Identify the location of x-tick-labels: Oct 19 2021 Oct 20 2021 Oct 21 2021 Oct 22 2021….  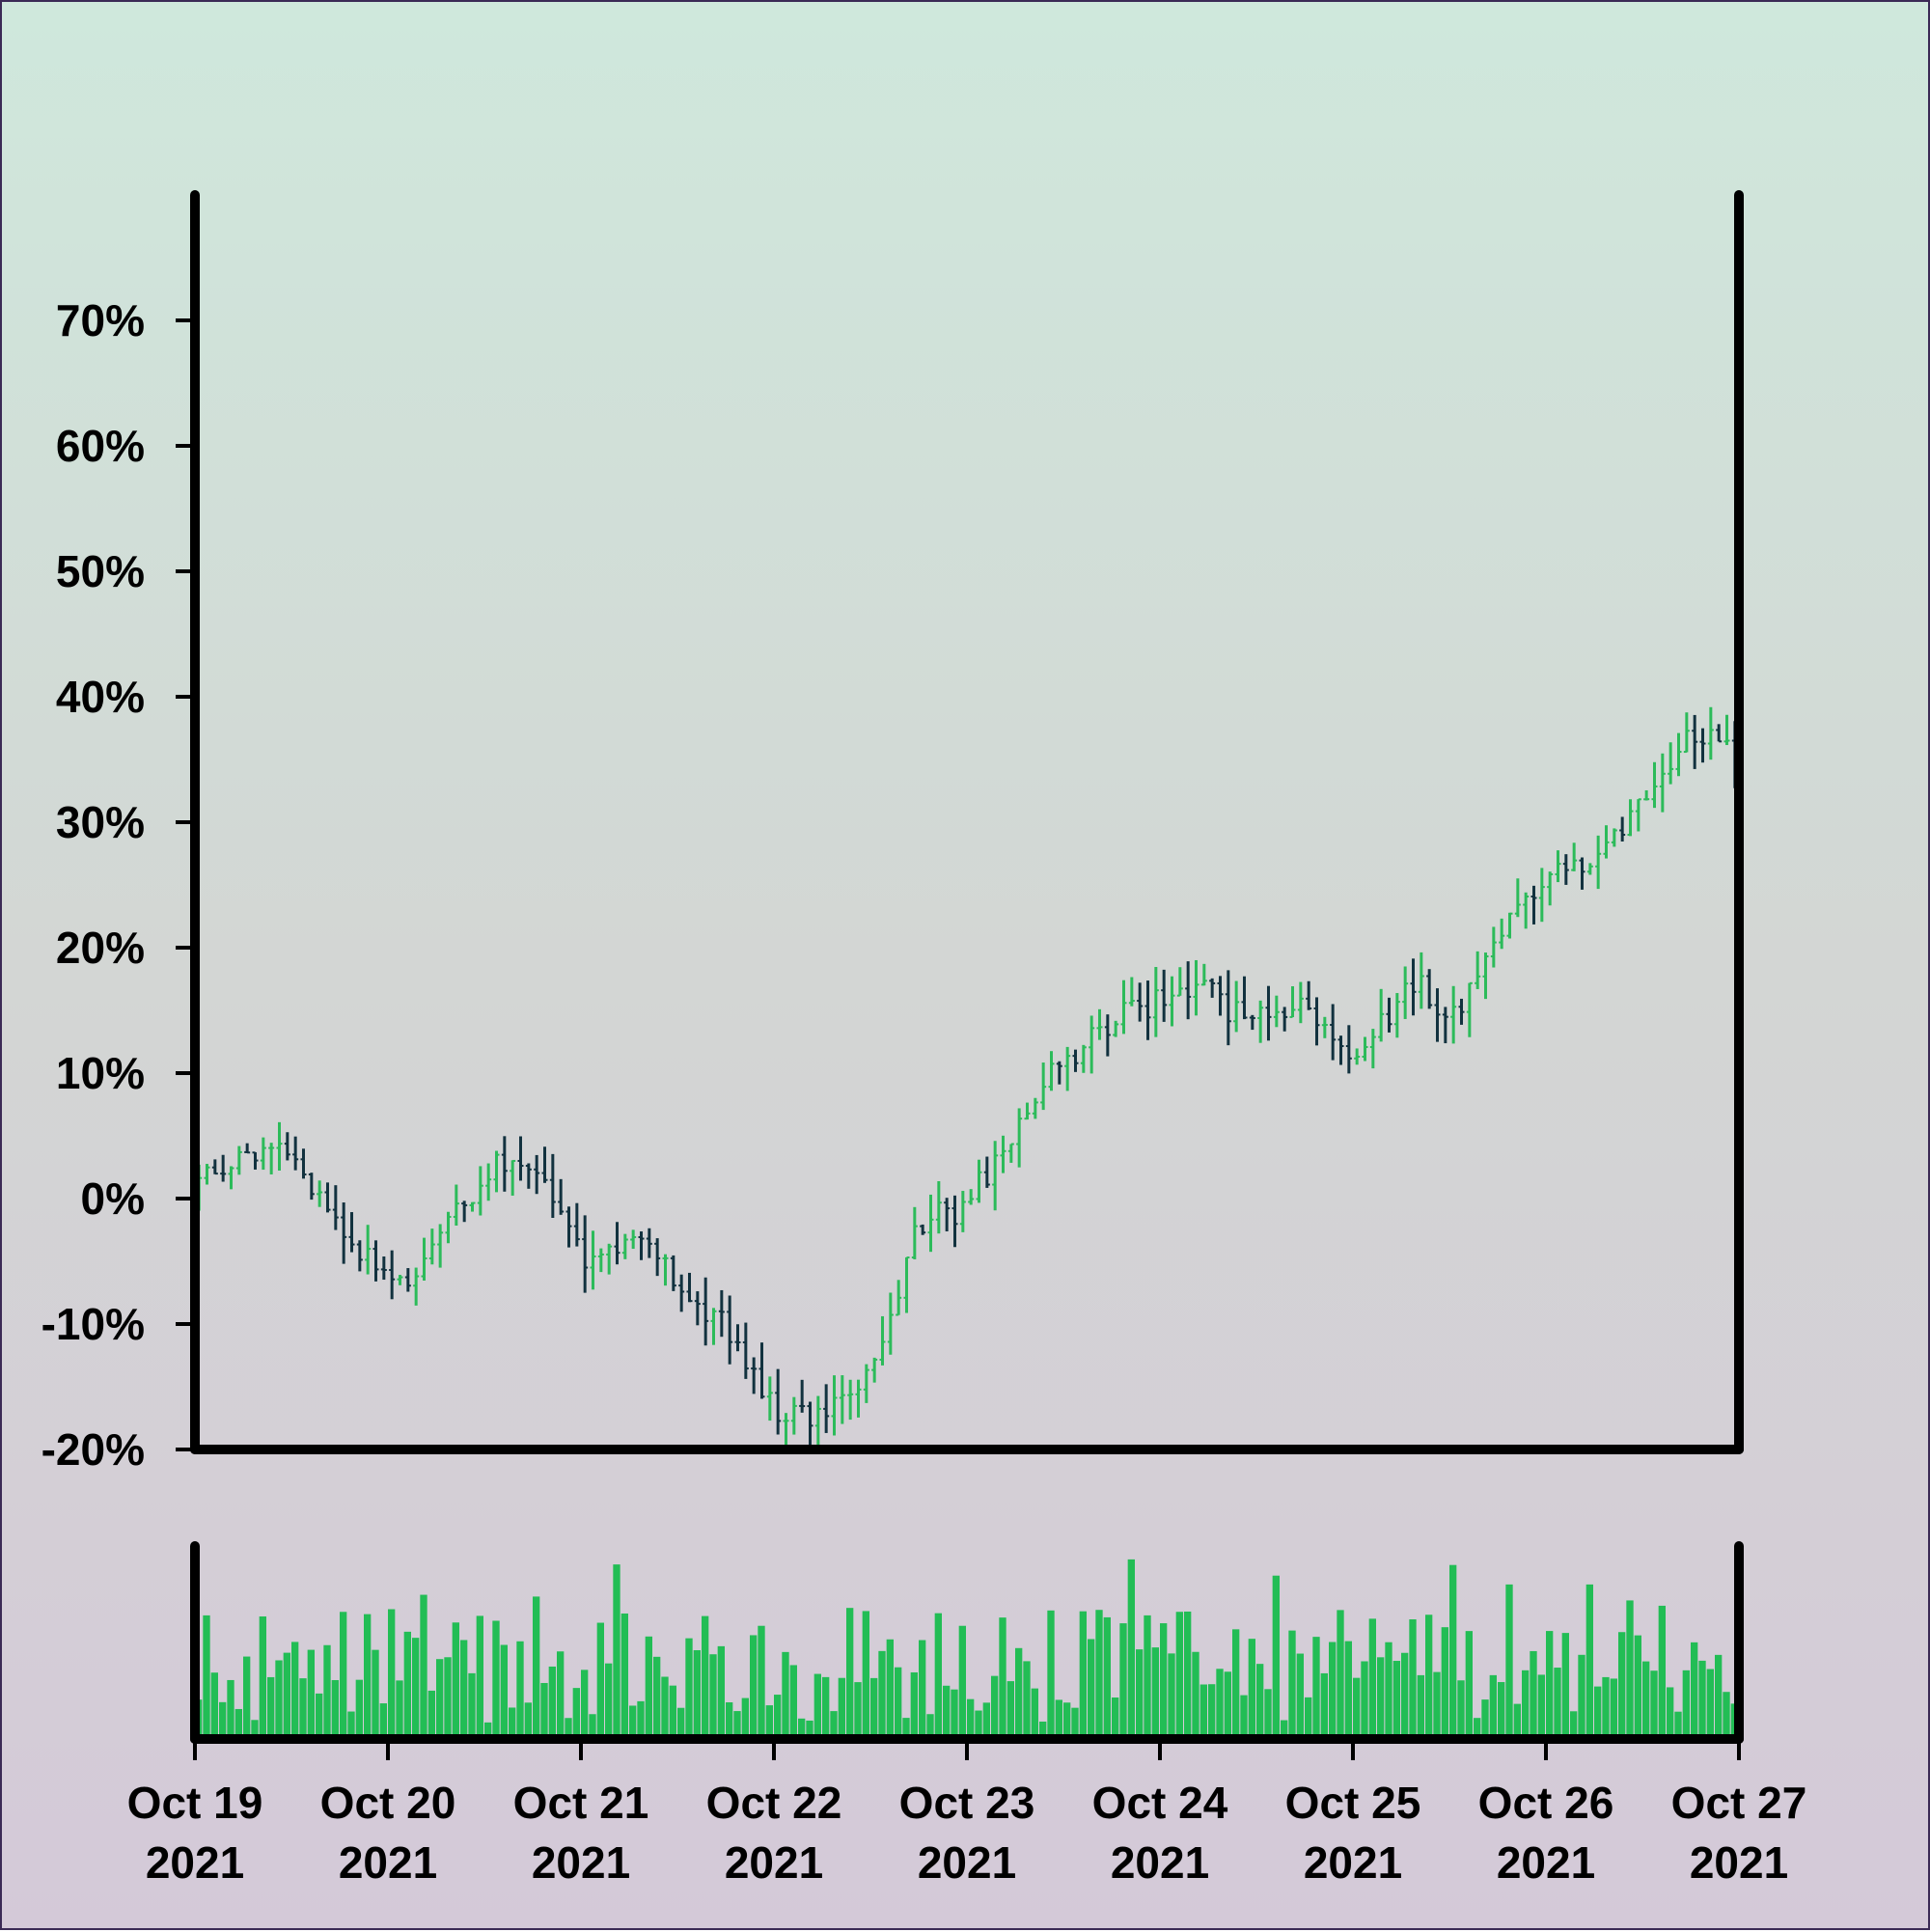
(967, 1833).